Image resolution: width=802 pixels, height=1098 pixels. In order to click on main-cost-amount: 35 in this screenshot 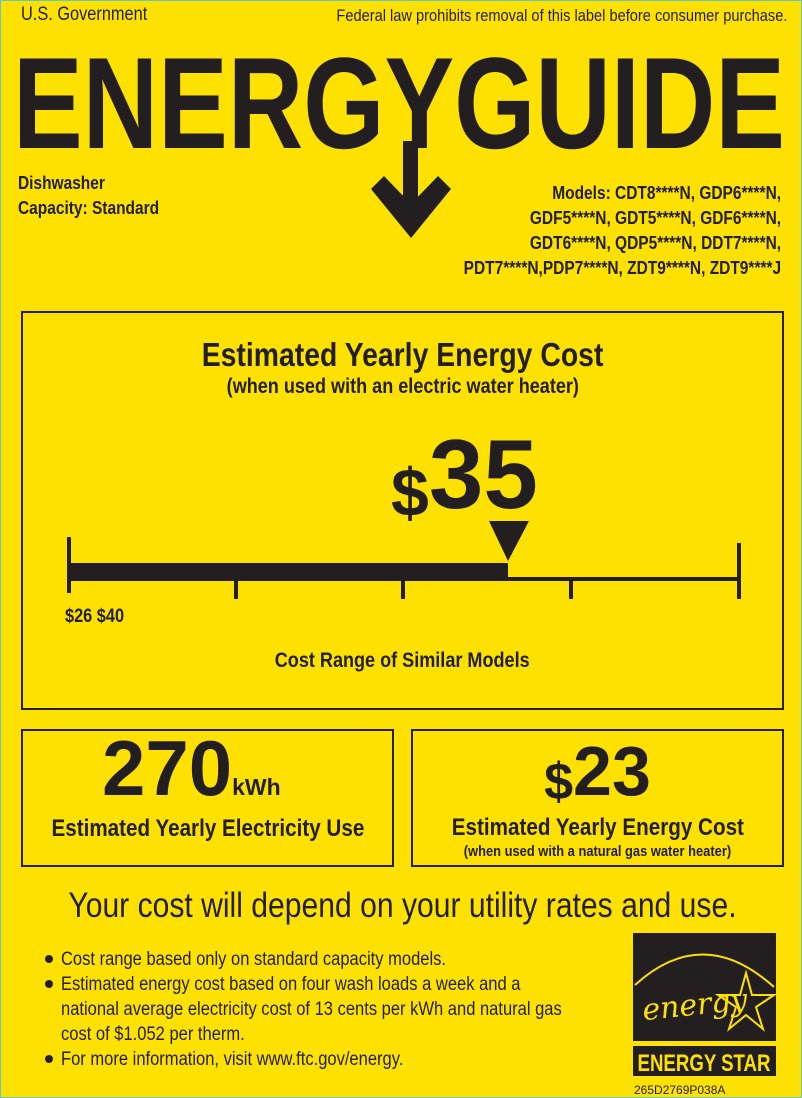, I will do `click(483, 474)`.